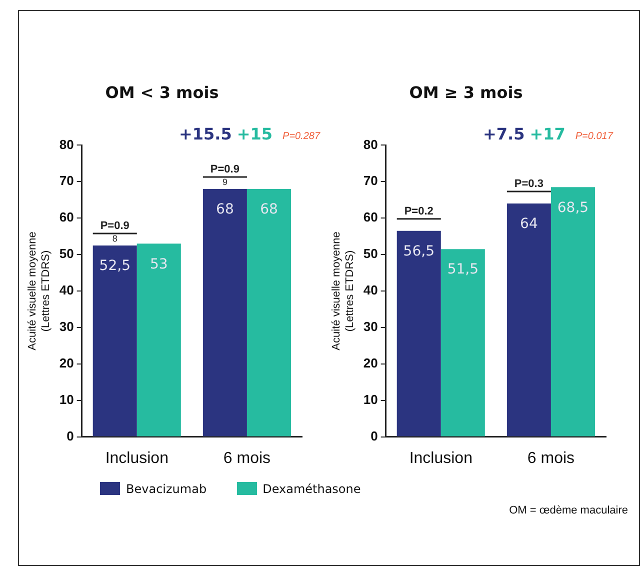 Image resolution: width=643 pixels, height=568 pixels. I want to click on text: P=0.017, so click(594, 136).